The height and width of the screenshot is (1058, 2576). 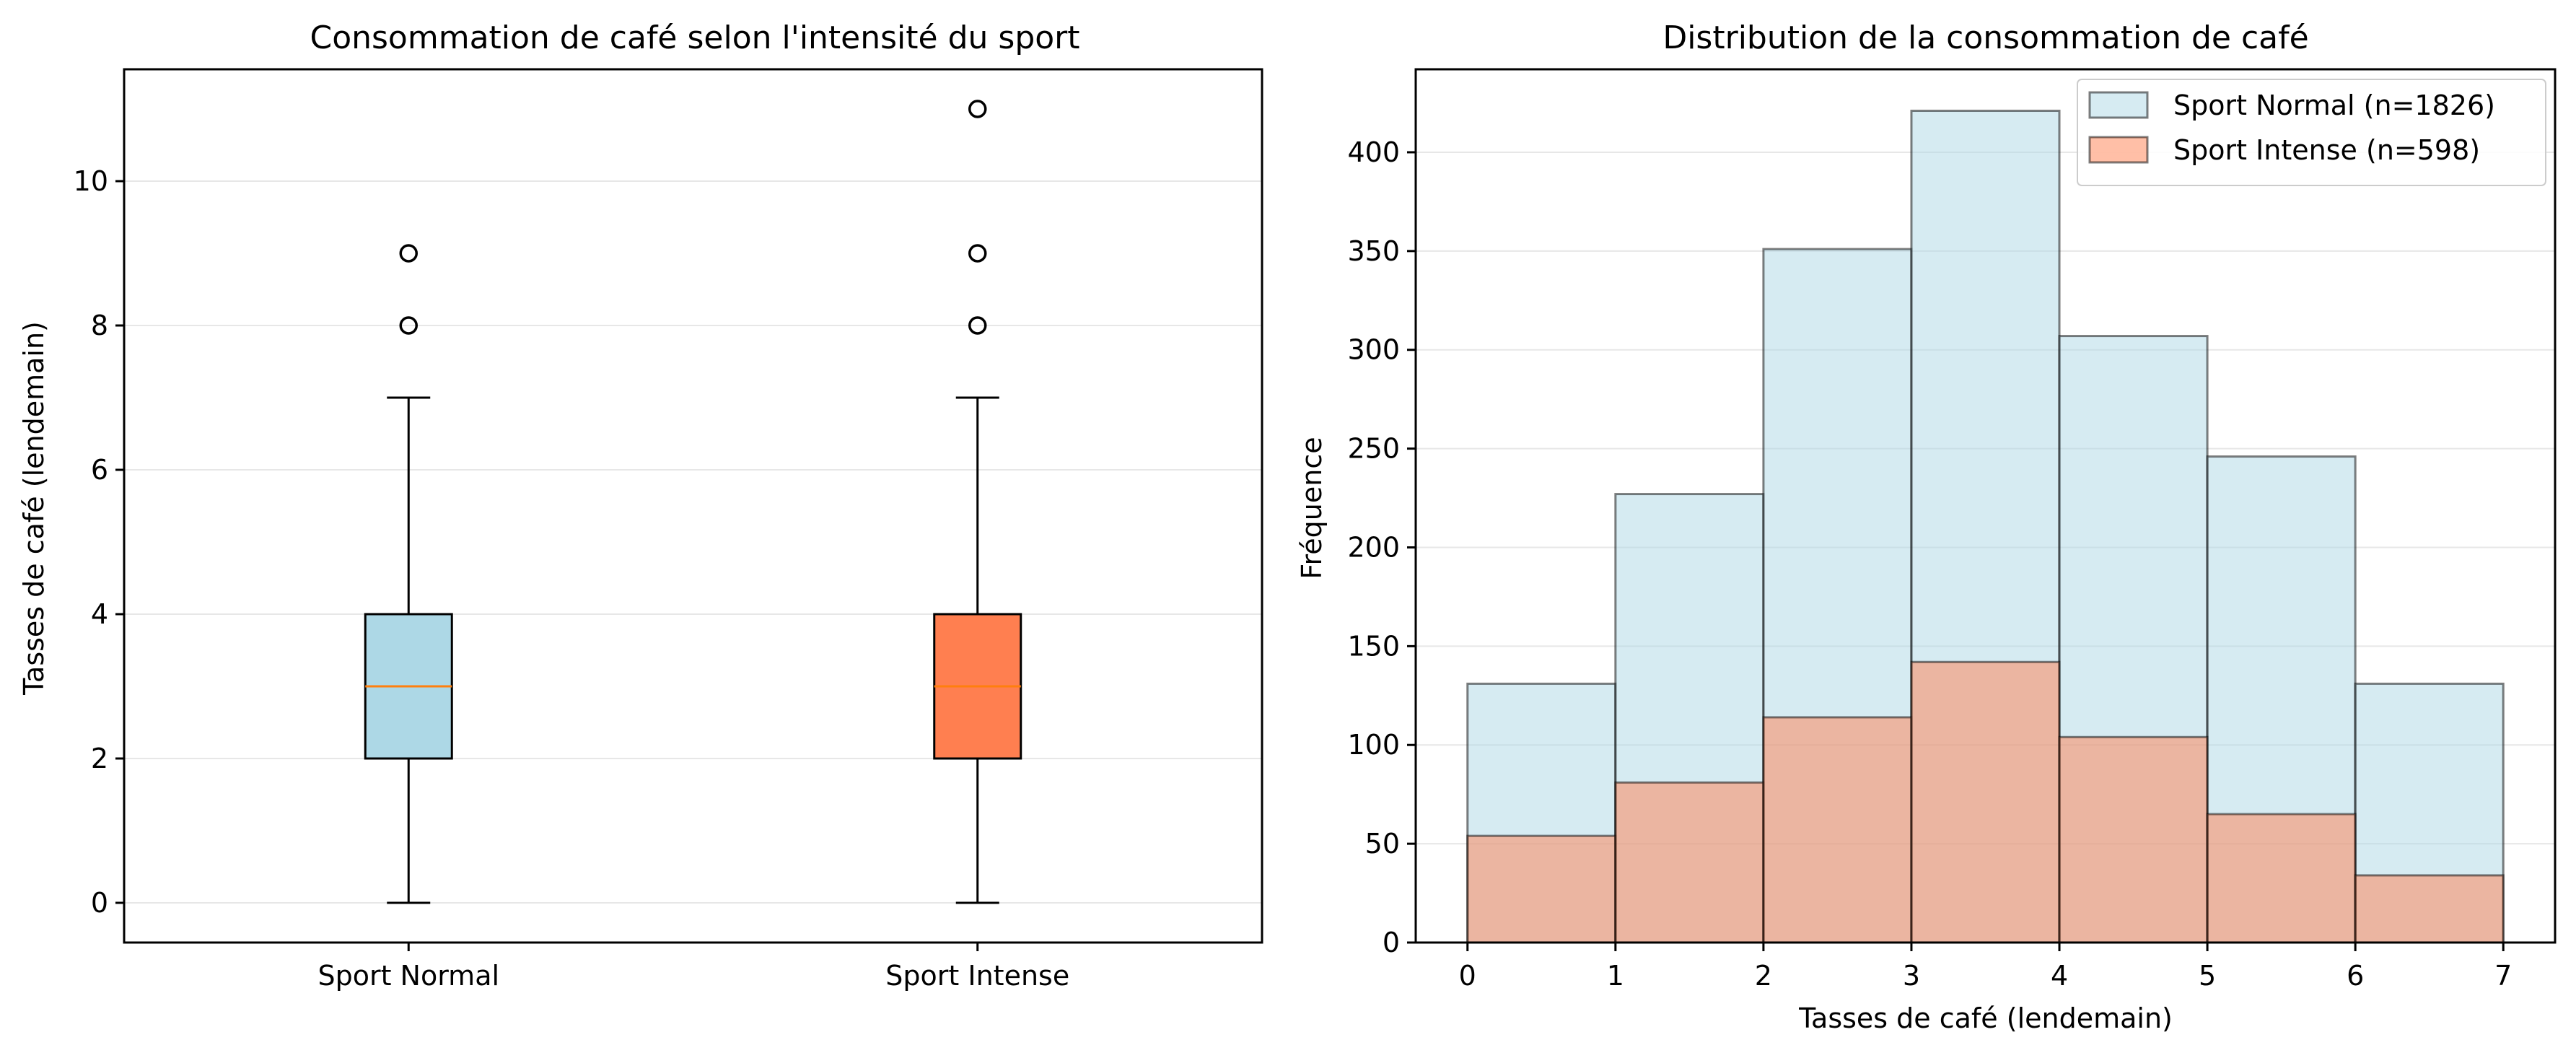 I want to click on histogram-x-axis-label: Tasses de café (lendemain), so click(x=1985, y=1018).